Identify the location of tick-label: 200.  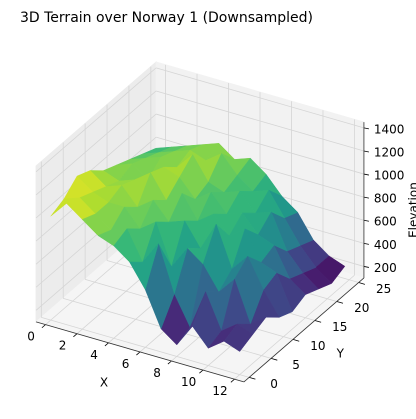
(385, 268).